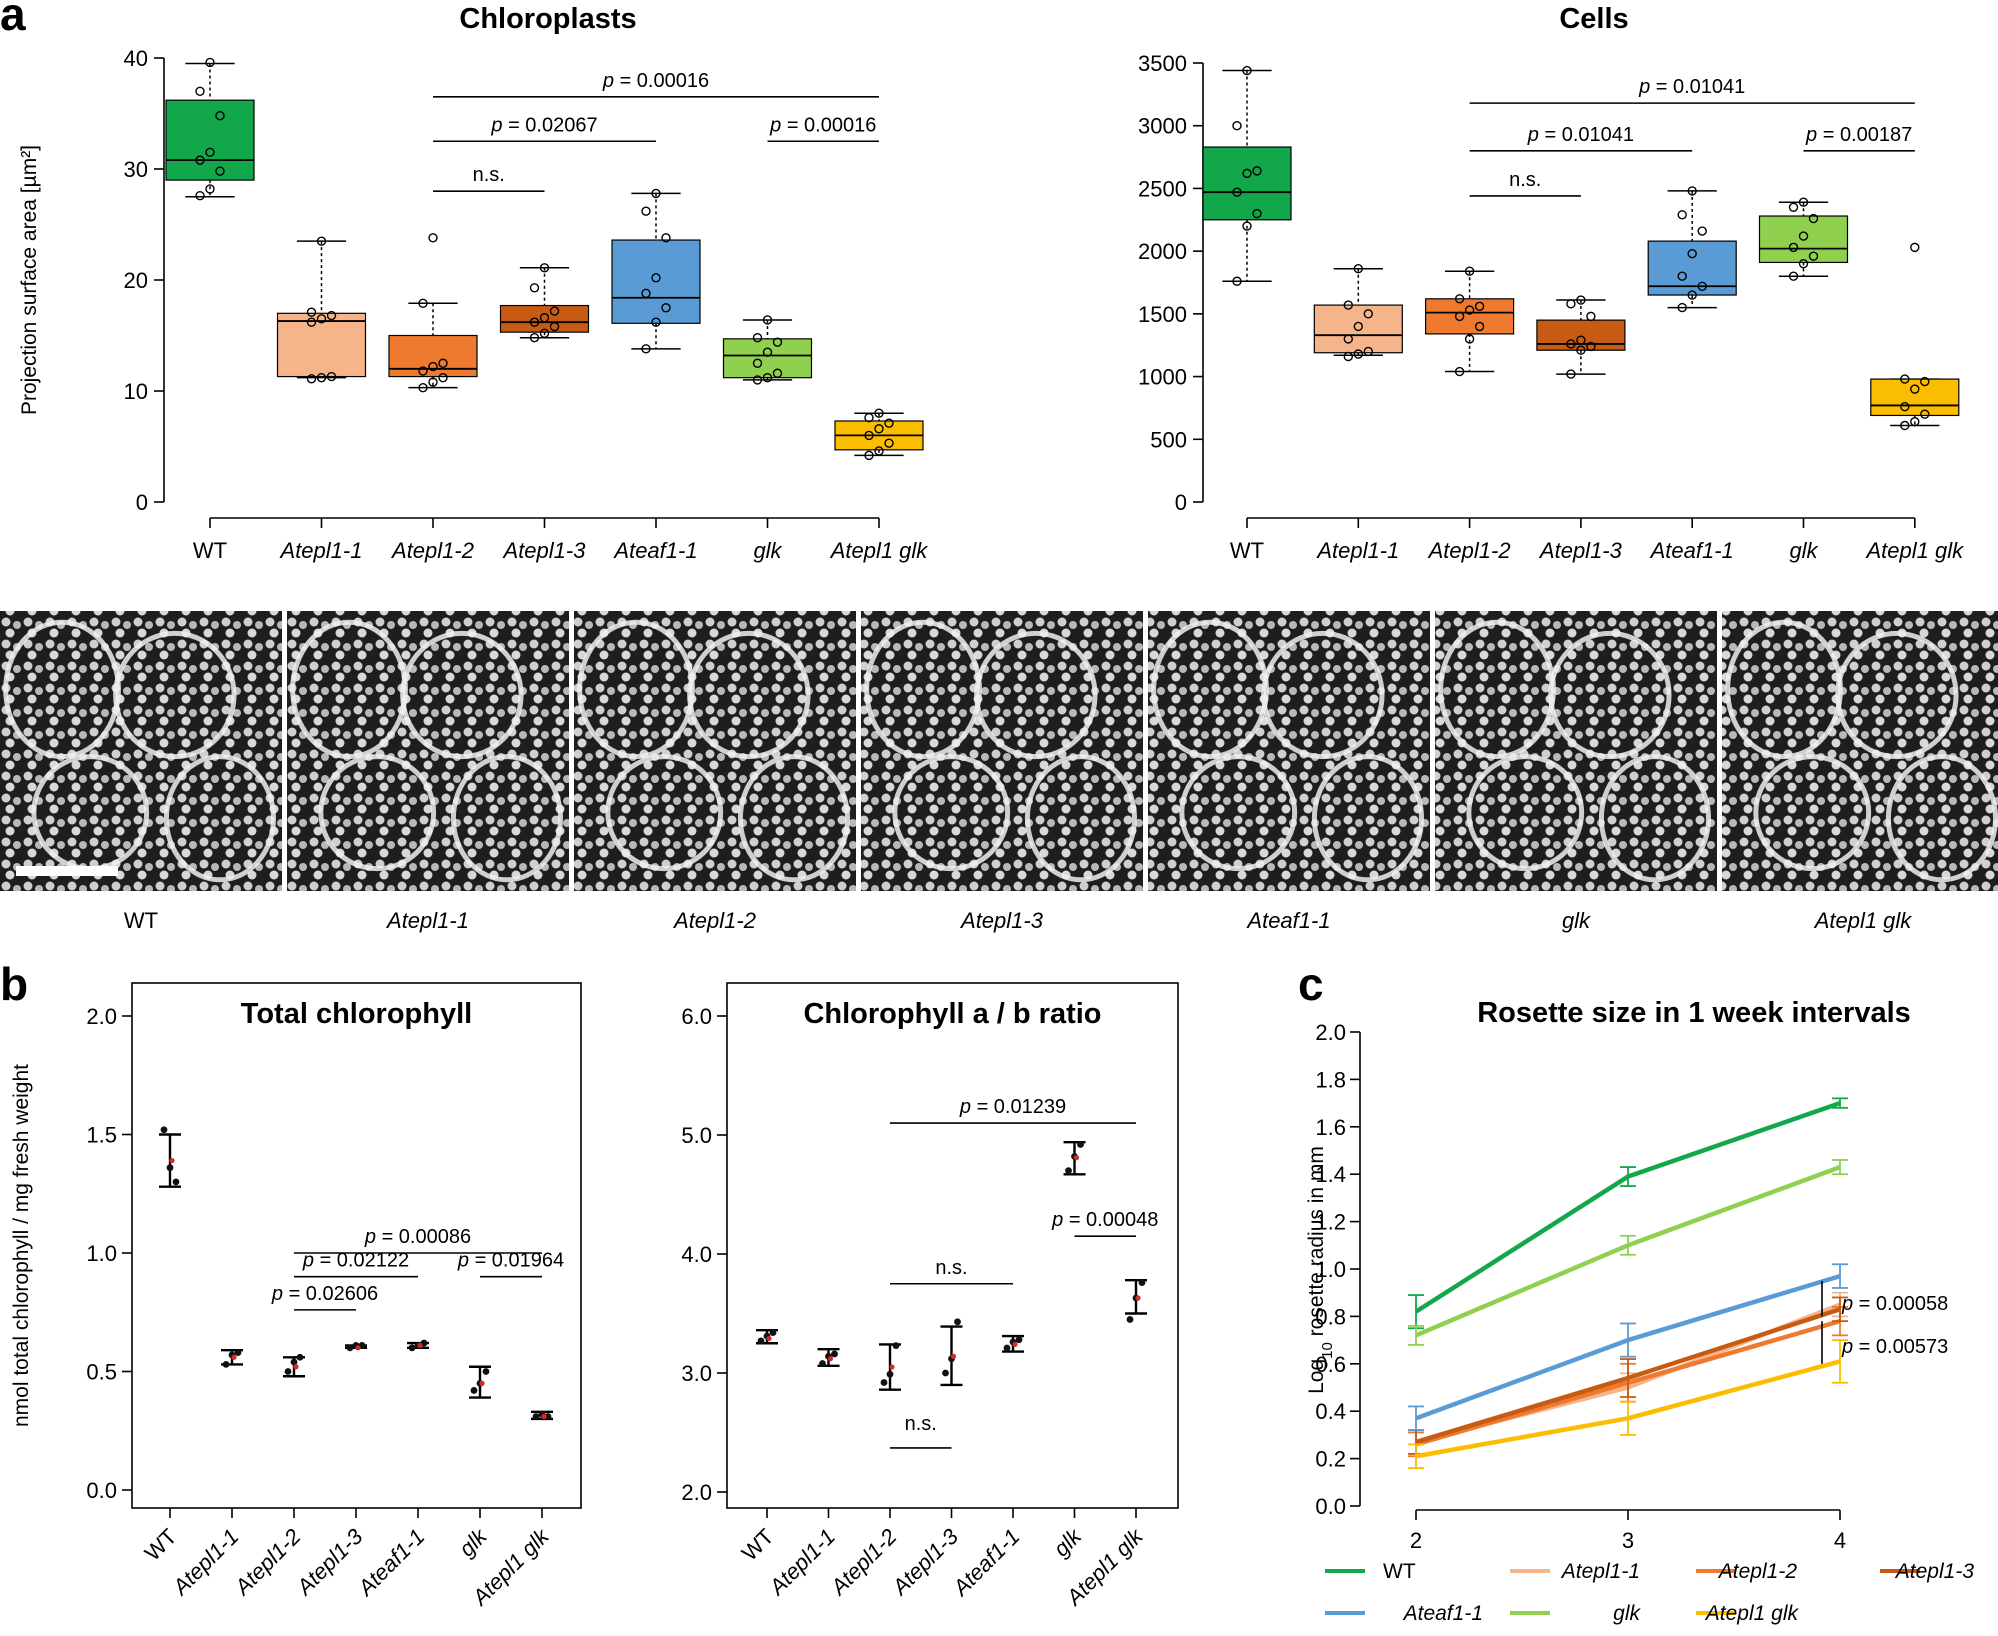  What do you see at coordinates (1752, 1613) in the screenshot?
I see `legend-label: Atepl1 glk` at bounding box center [1752, 1613].